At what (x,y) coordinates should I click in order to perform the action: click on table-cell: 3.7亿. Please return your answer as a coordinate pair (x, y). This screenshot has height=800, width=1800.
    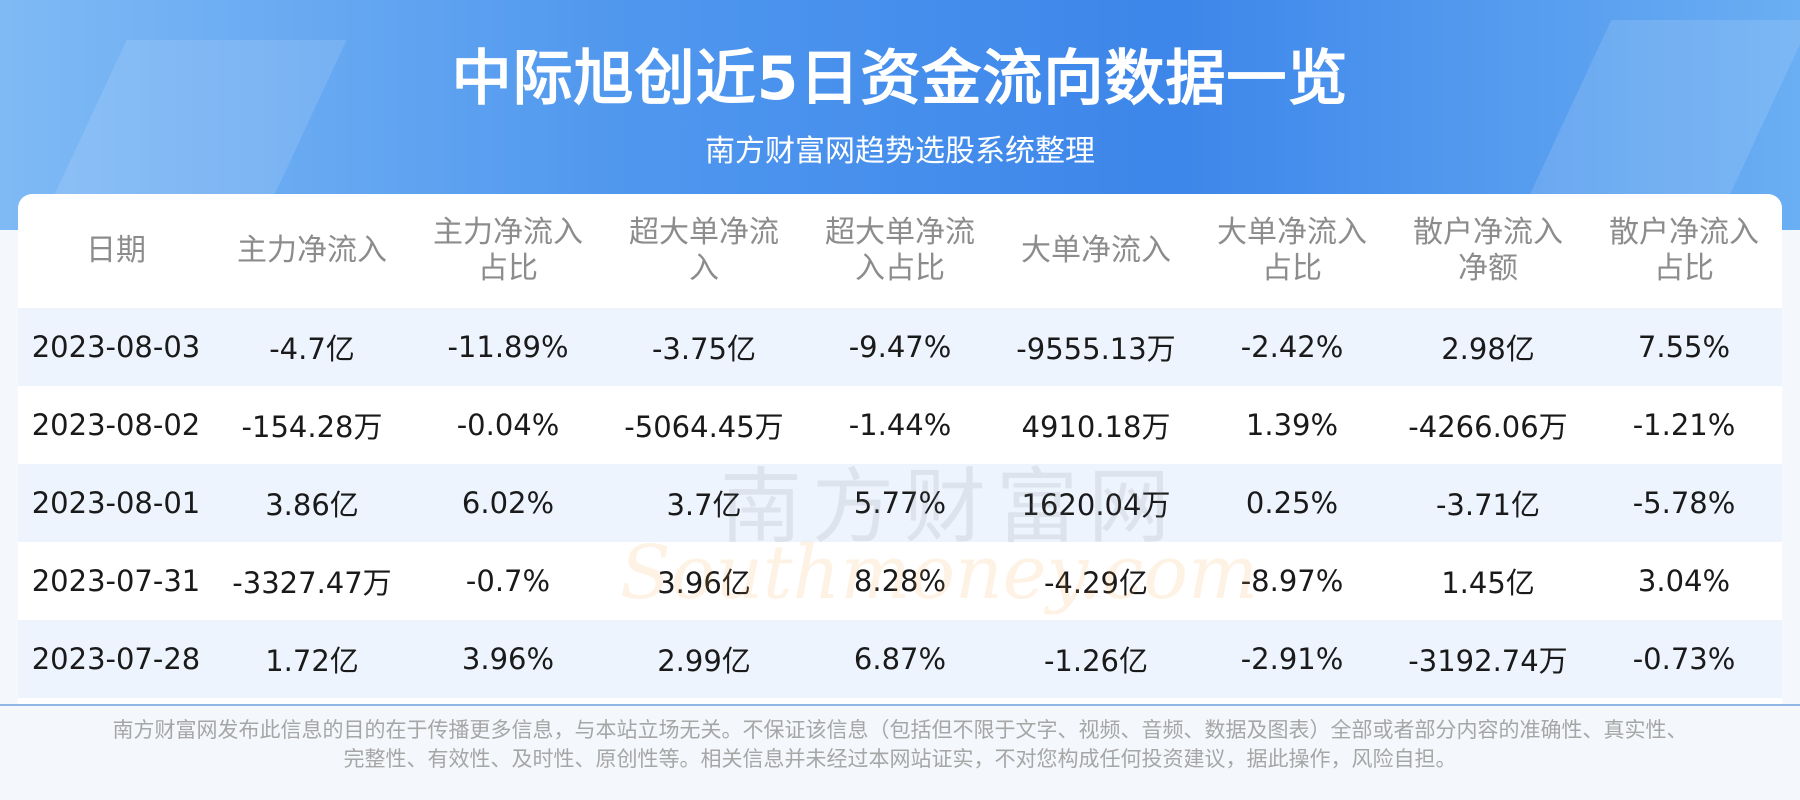
    Looking at the image, I should click on (704, 503).